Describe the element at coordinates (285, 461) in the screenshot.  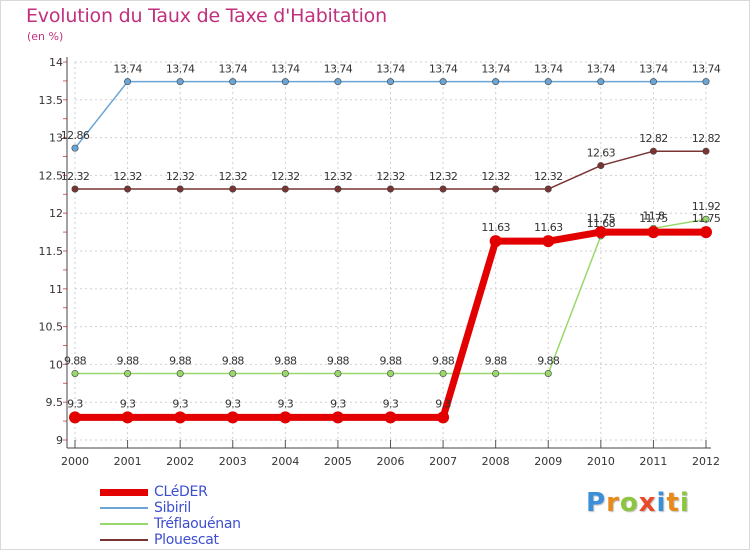
I see `x-tick-label: 2004` at that location.